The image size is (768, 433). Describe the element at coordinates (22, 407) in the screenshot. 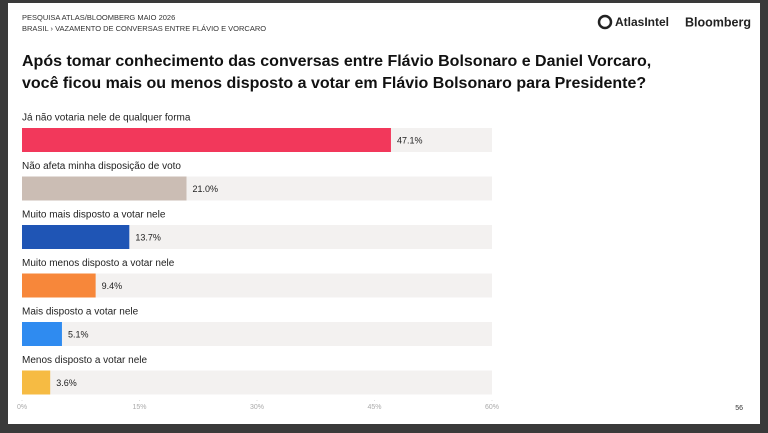

I see `x-tick-label: 0%` at that location.